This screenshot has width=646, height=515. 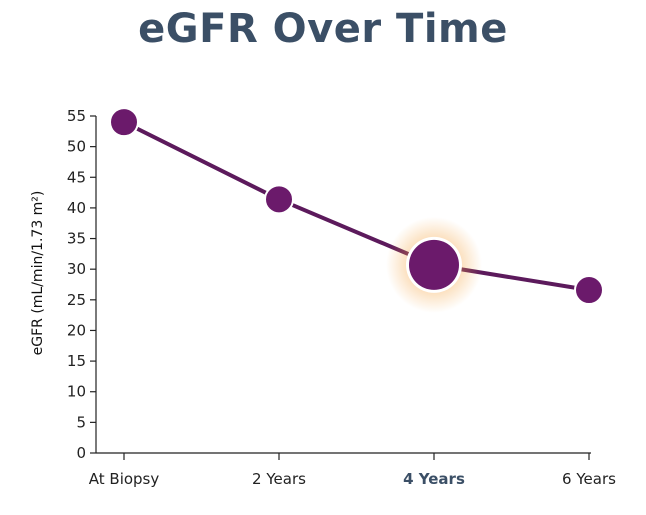 I want to click on y-tick-label: 0, so click(x=81, y=453).